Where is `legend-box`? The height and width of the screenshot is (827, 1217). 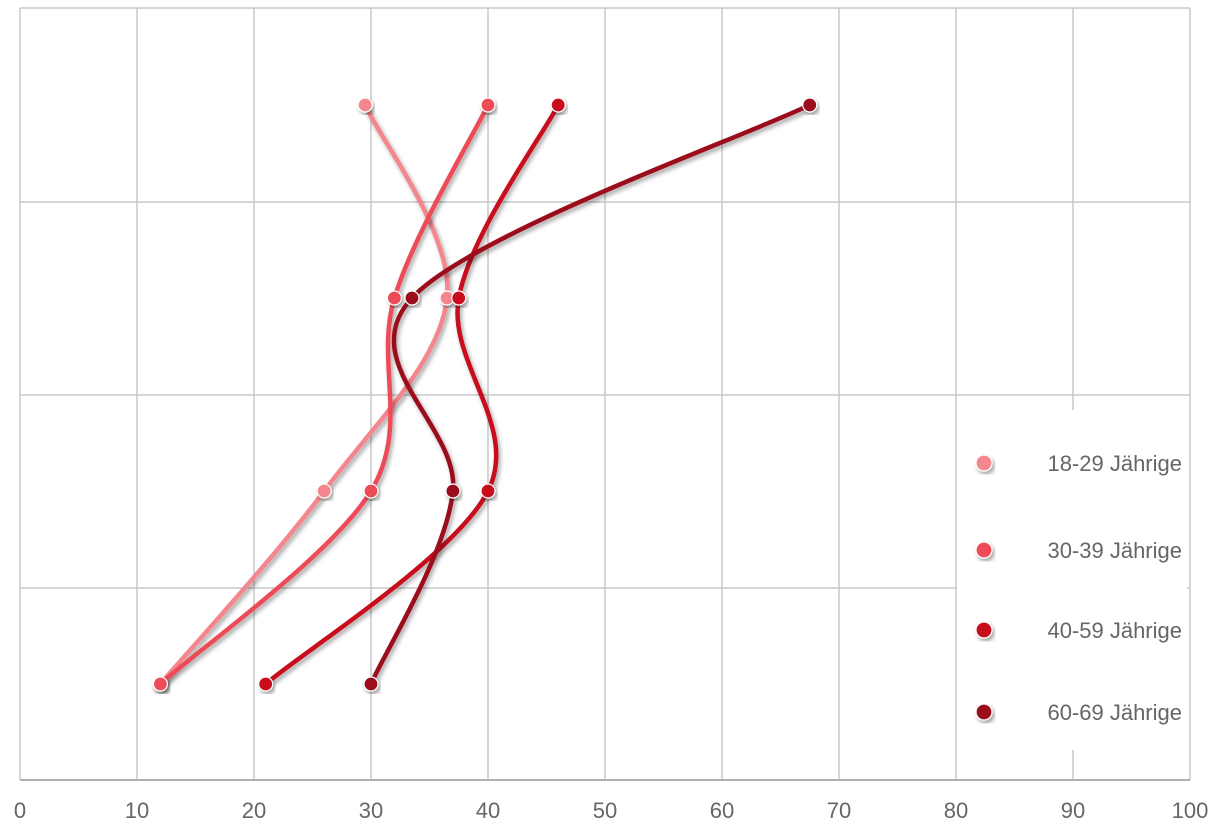 legend-box is located at coordinates (1072, 580).